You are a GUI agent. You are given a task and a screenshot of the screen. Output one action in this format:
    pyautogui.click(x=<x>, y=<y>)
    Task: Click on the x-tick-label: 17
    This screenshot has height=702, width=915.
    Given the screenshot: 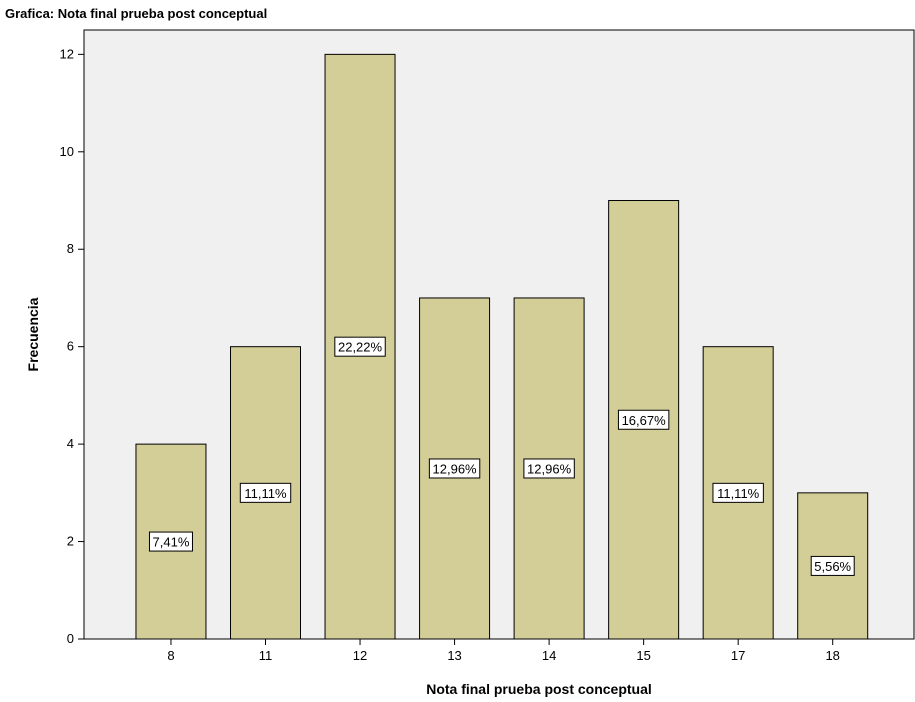 What is the action you would take?
    pyautogui.click(x=738, y=655)
    